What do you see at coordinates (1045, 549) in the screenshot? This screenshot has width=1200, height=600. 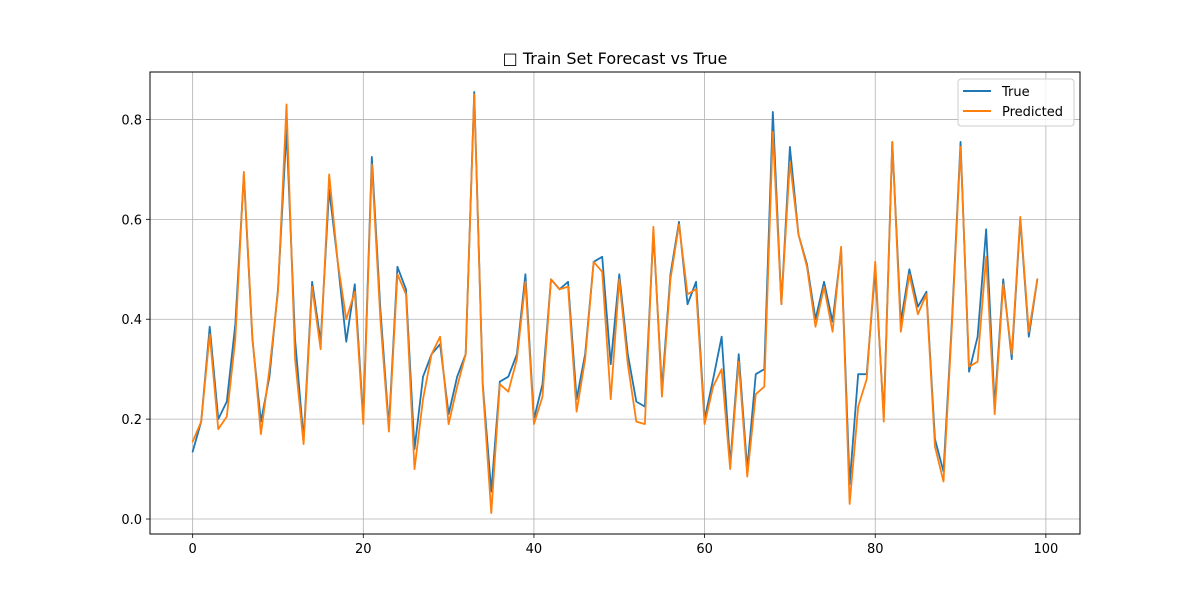 I see `x-tick-label: 100` at bounding box center [1045, 549].